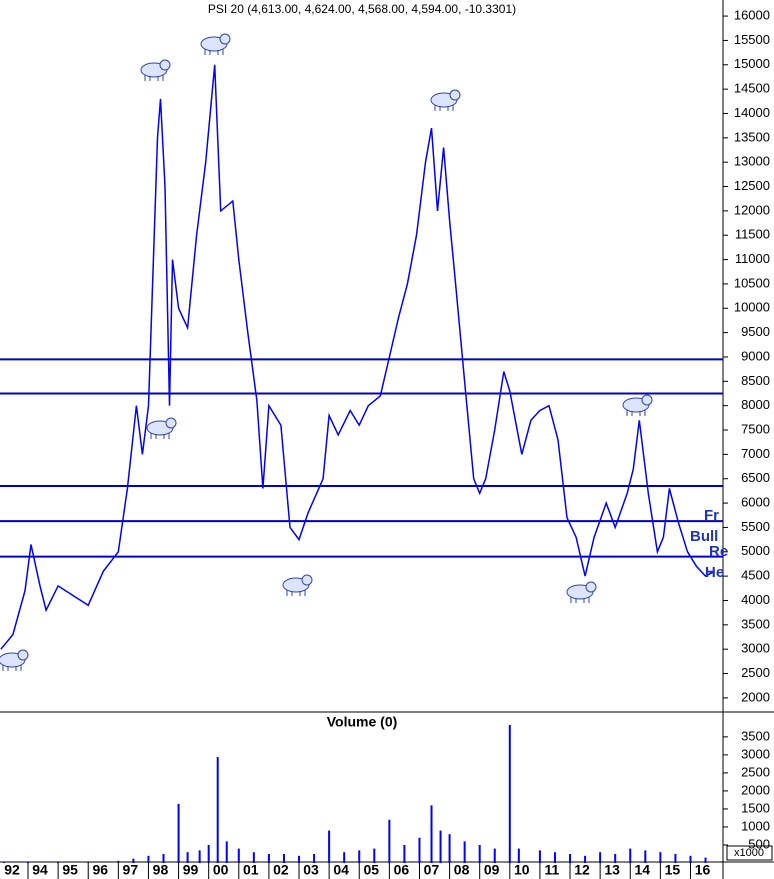  I want to click on x-tick-label: 05, so click(371, 870).